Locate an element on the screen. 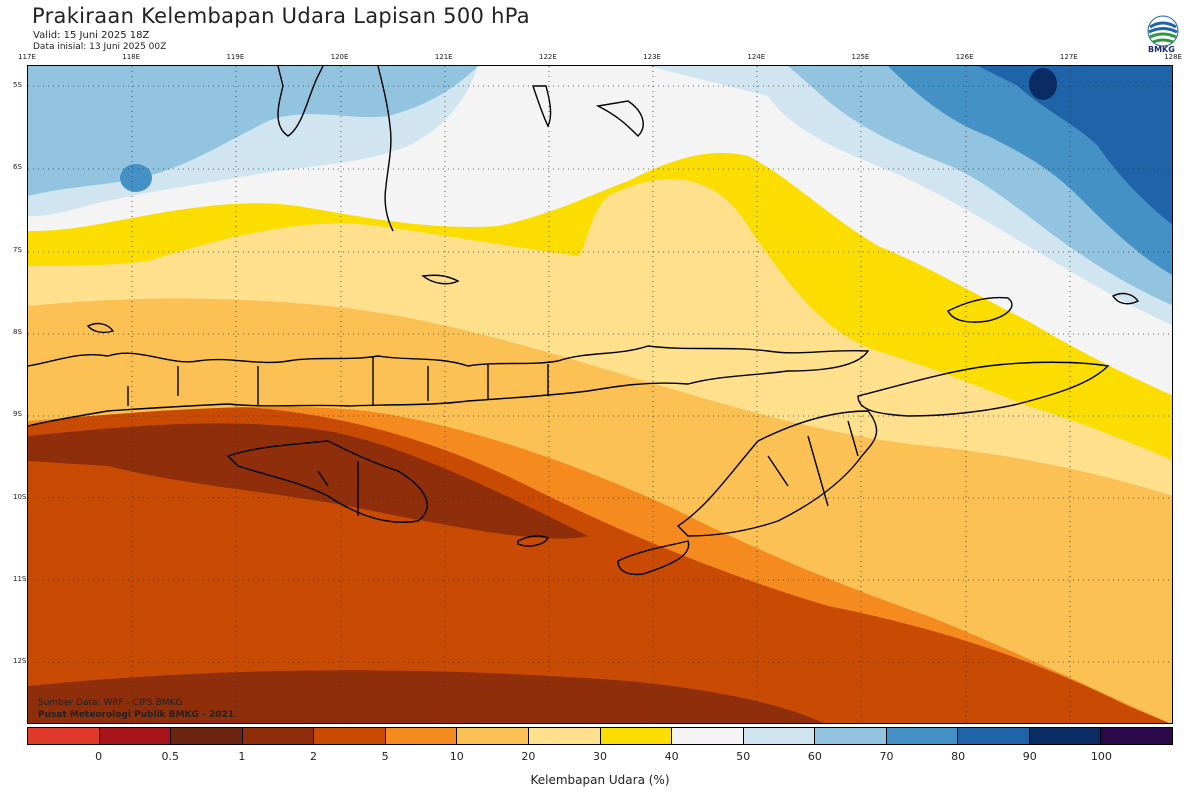  lon-tick-label: 120E is located at coordinates (339, 57).